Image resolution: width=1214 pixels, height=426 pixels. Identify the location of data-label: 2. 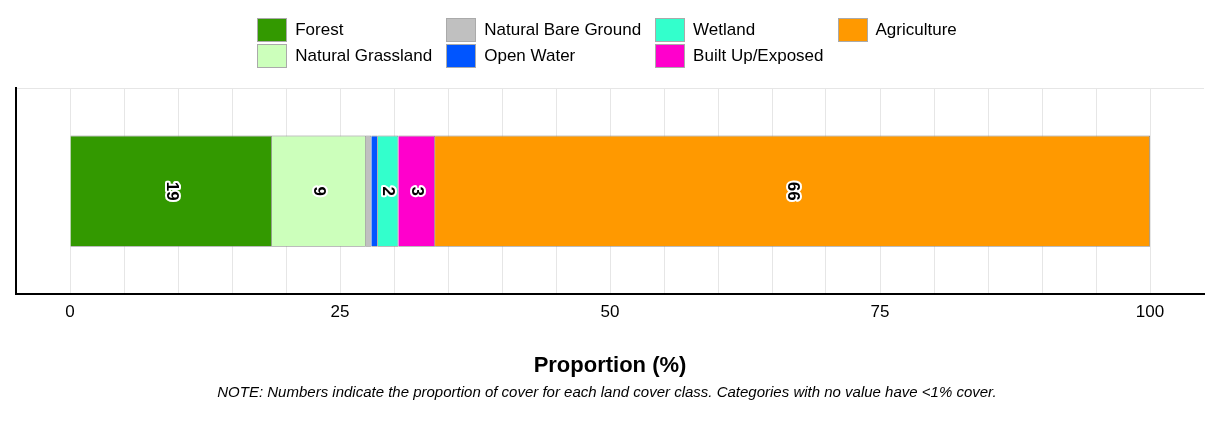
(389, 191).